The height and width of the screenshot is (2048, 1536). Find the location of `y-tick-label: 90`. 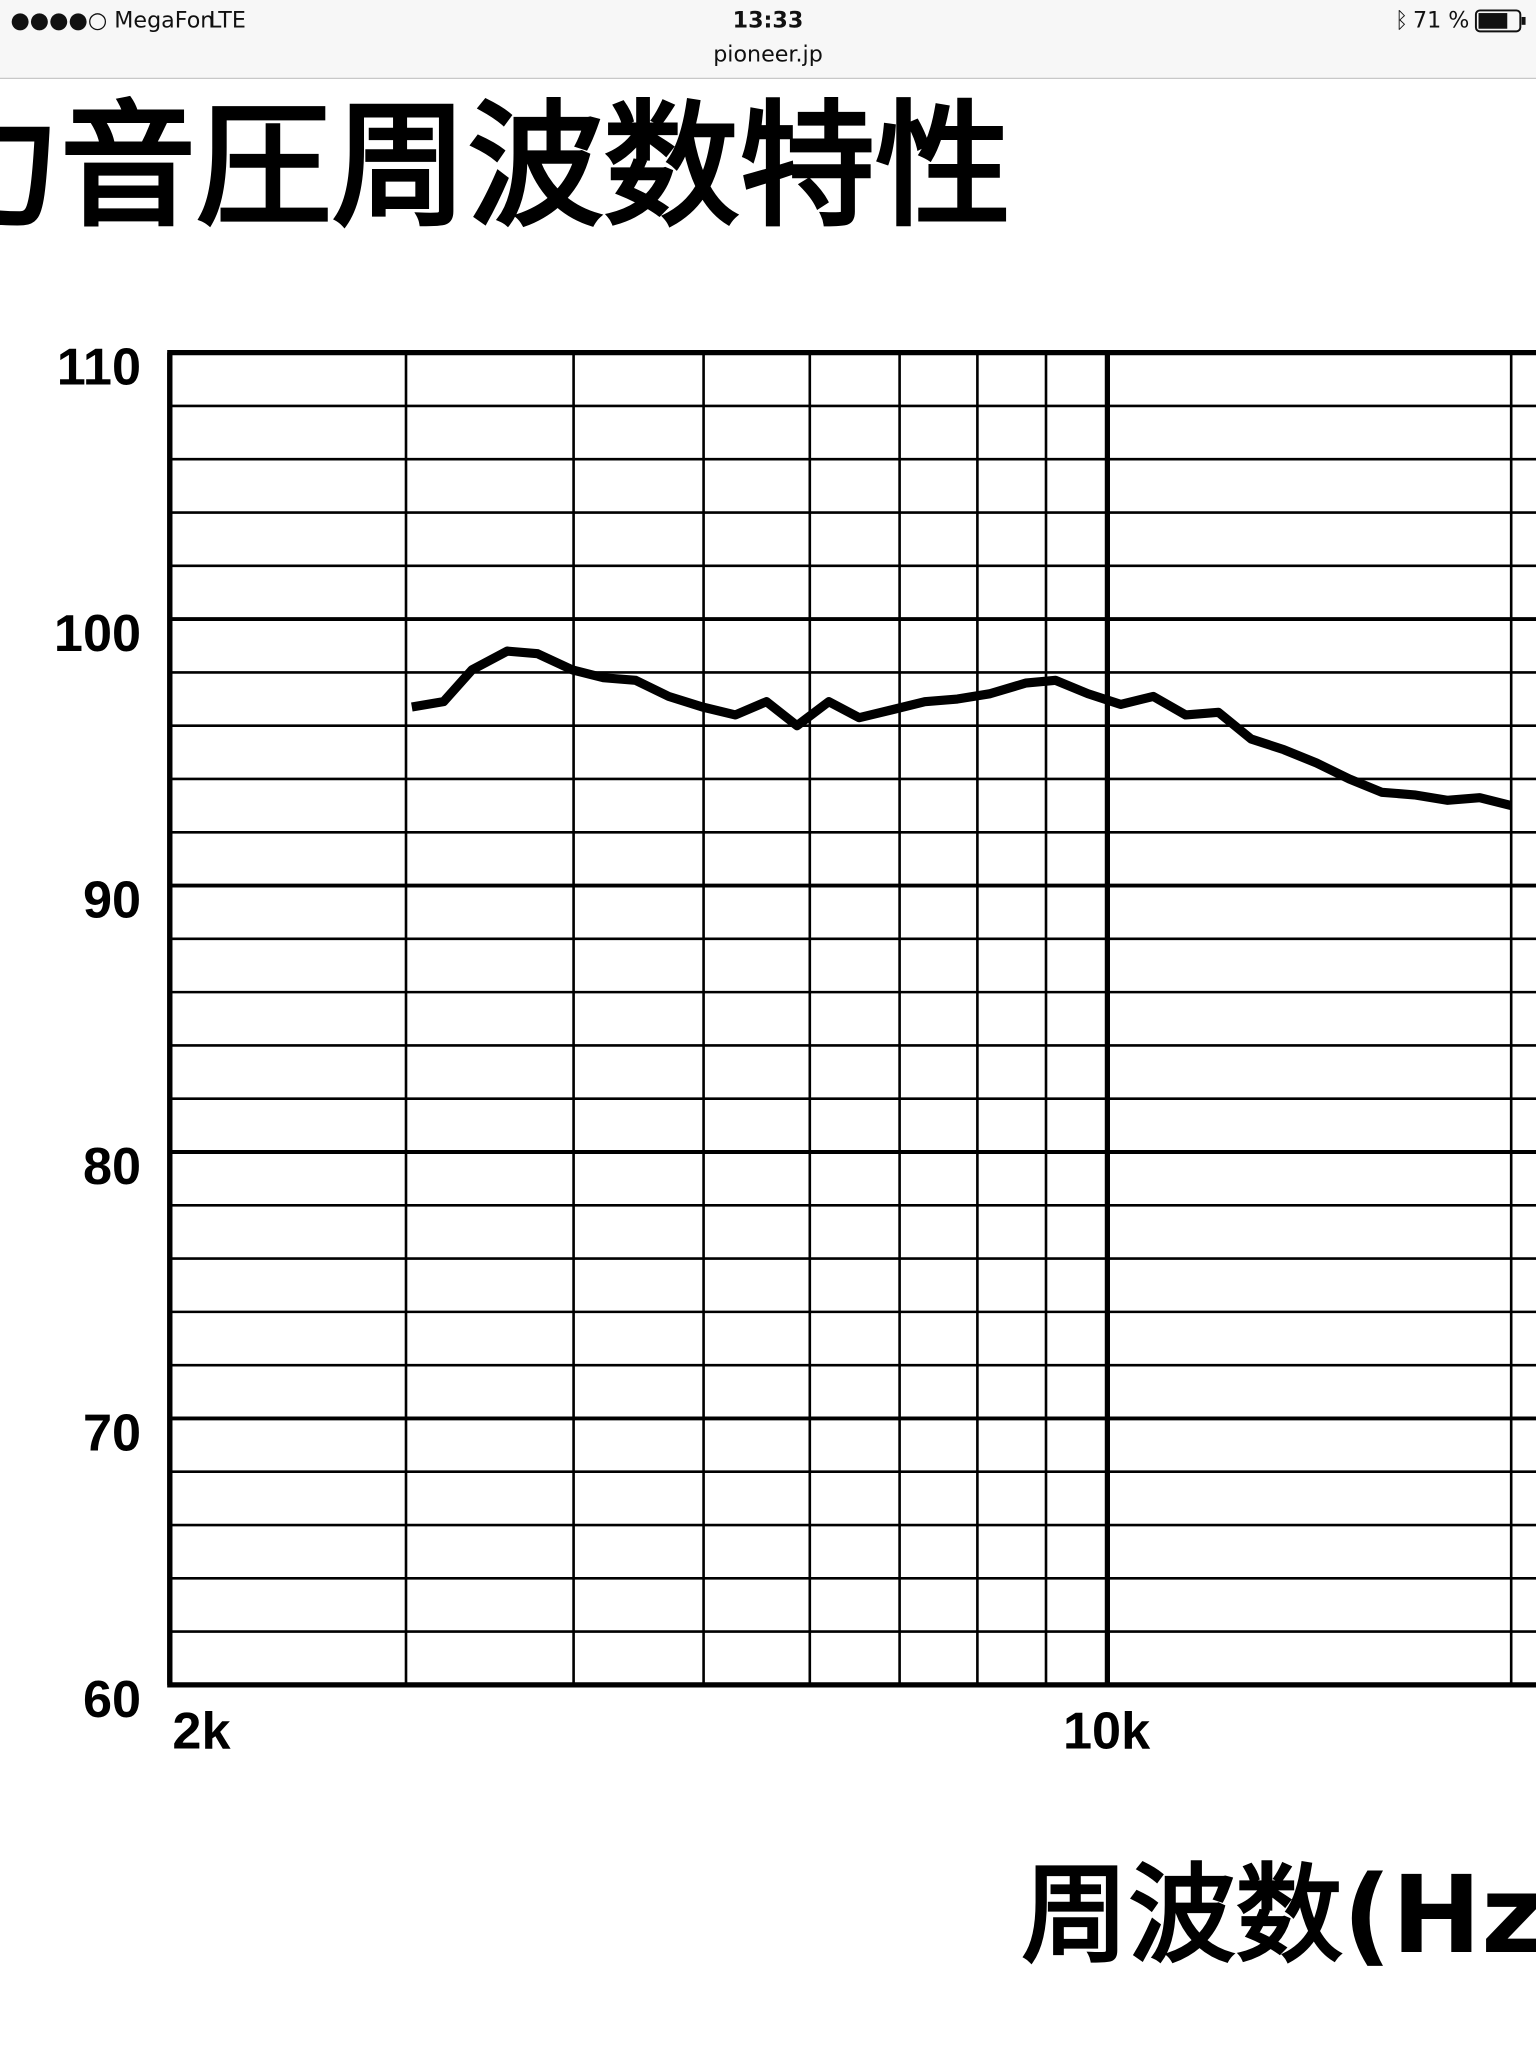

y-tick-label: 90 is located at coordinates (112, 901).